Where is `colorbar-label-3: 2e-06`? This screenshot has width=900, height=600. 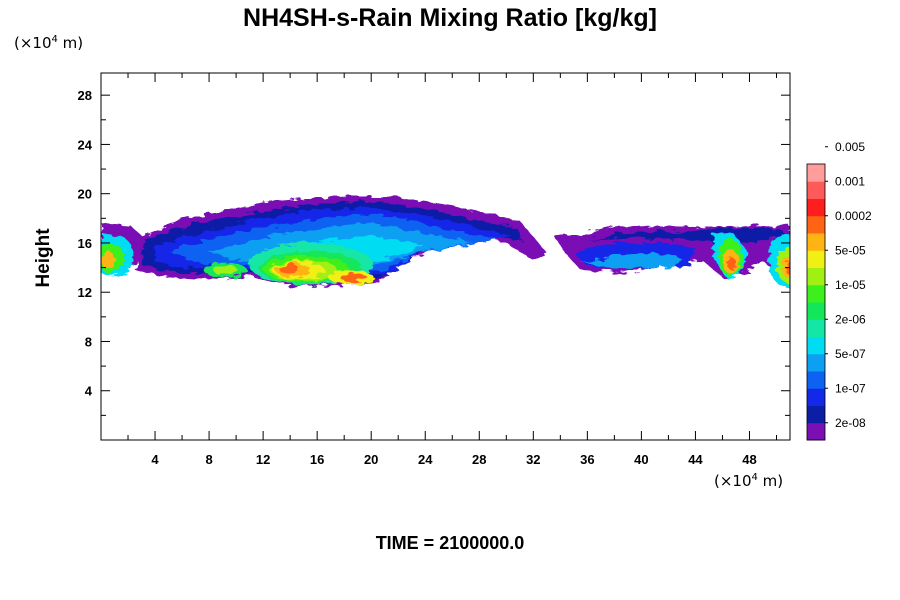
colorbar-label-3: 2e-06 is located at coordinates (850, 319).